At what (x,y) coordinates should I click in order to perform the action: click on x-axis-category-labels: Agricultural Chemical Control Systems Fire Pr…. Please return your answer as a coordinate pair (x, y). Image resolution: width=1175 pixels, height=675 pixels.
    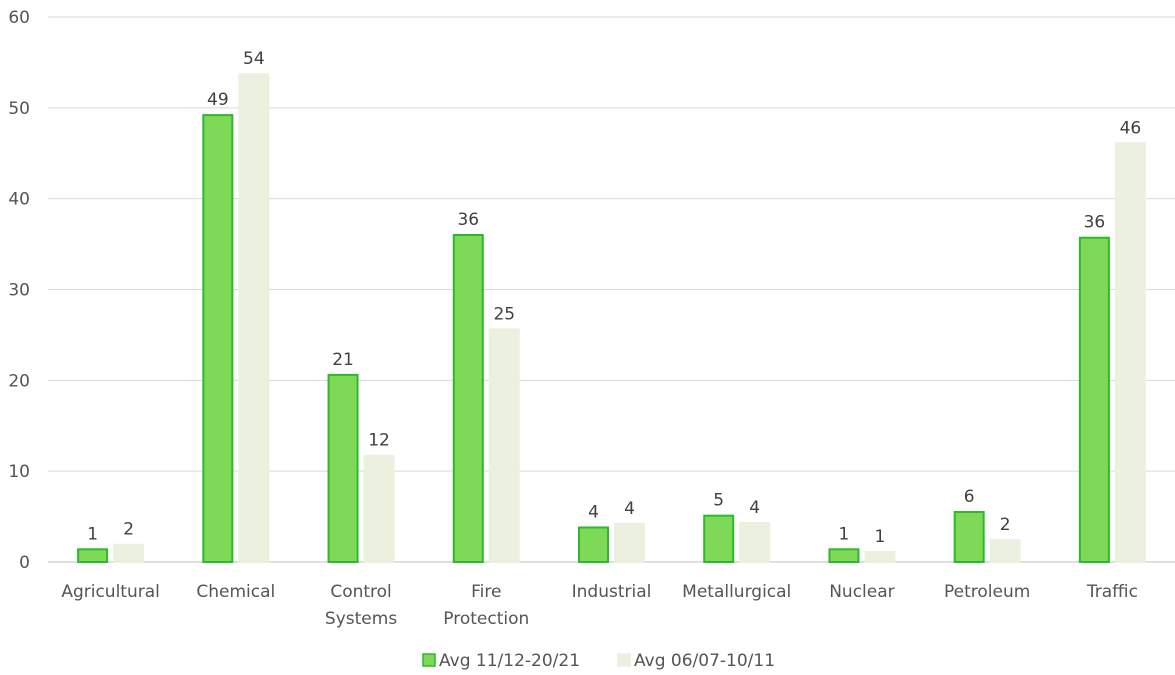
    Looking at the image, I should click on (599, 605).